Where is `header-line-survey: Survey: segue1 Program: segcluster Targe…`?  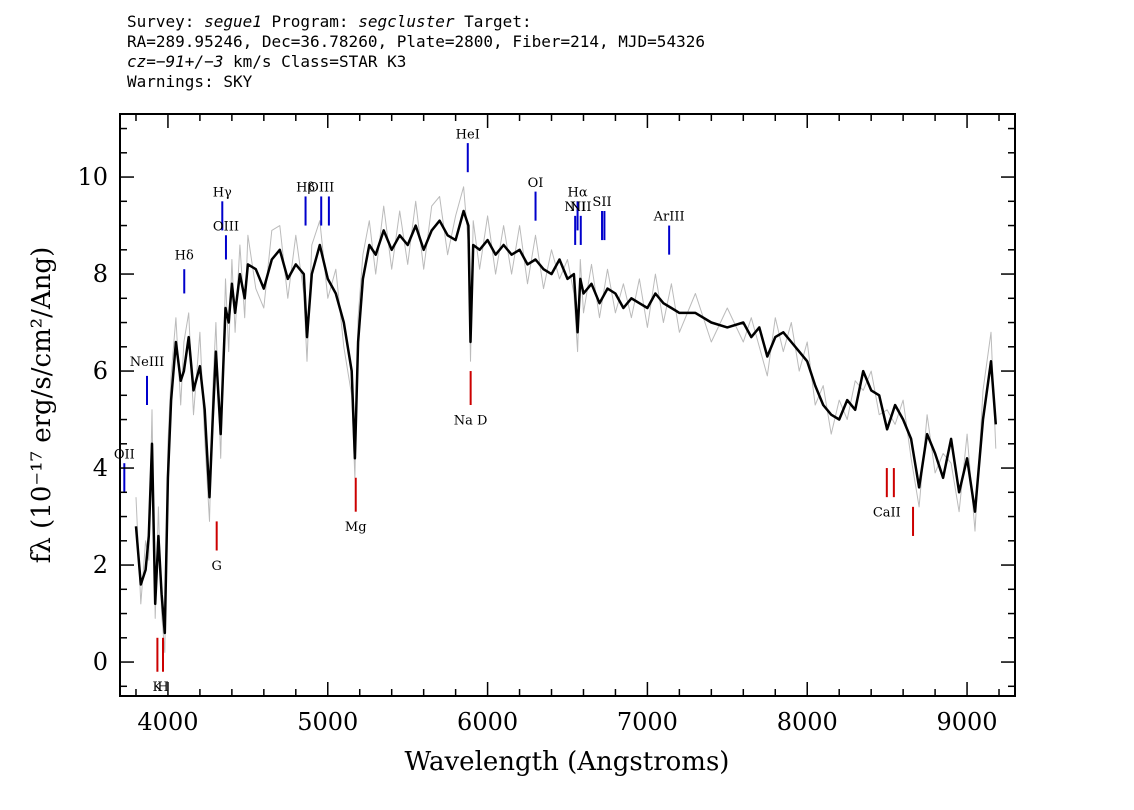 header-line-survey: Survey: segue1 Program: segcluster Targe… is located at coordinates (416, 22).